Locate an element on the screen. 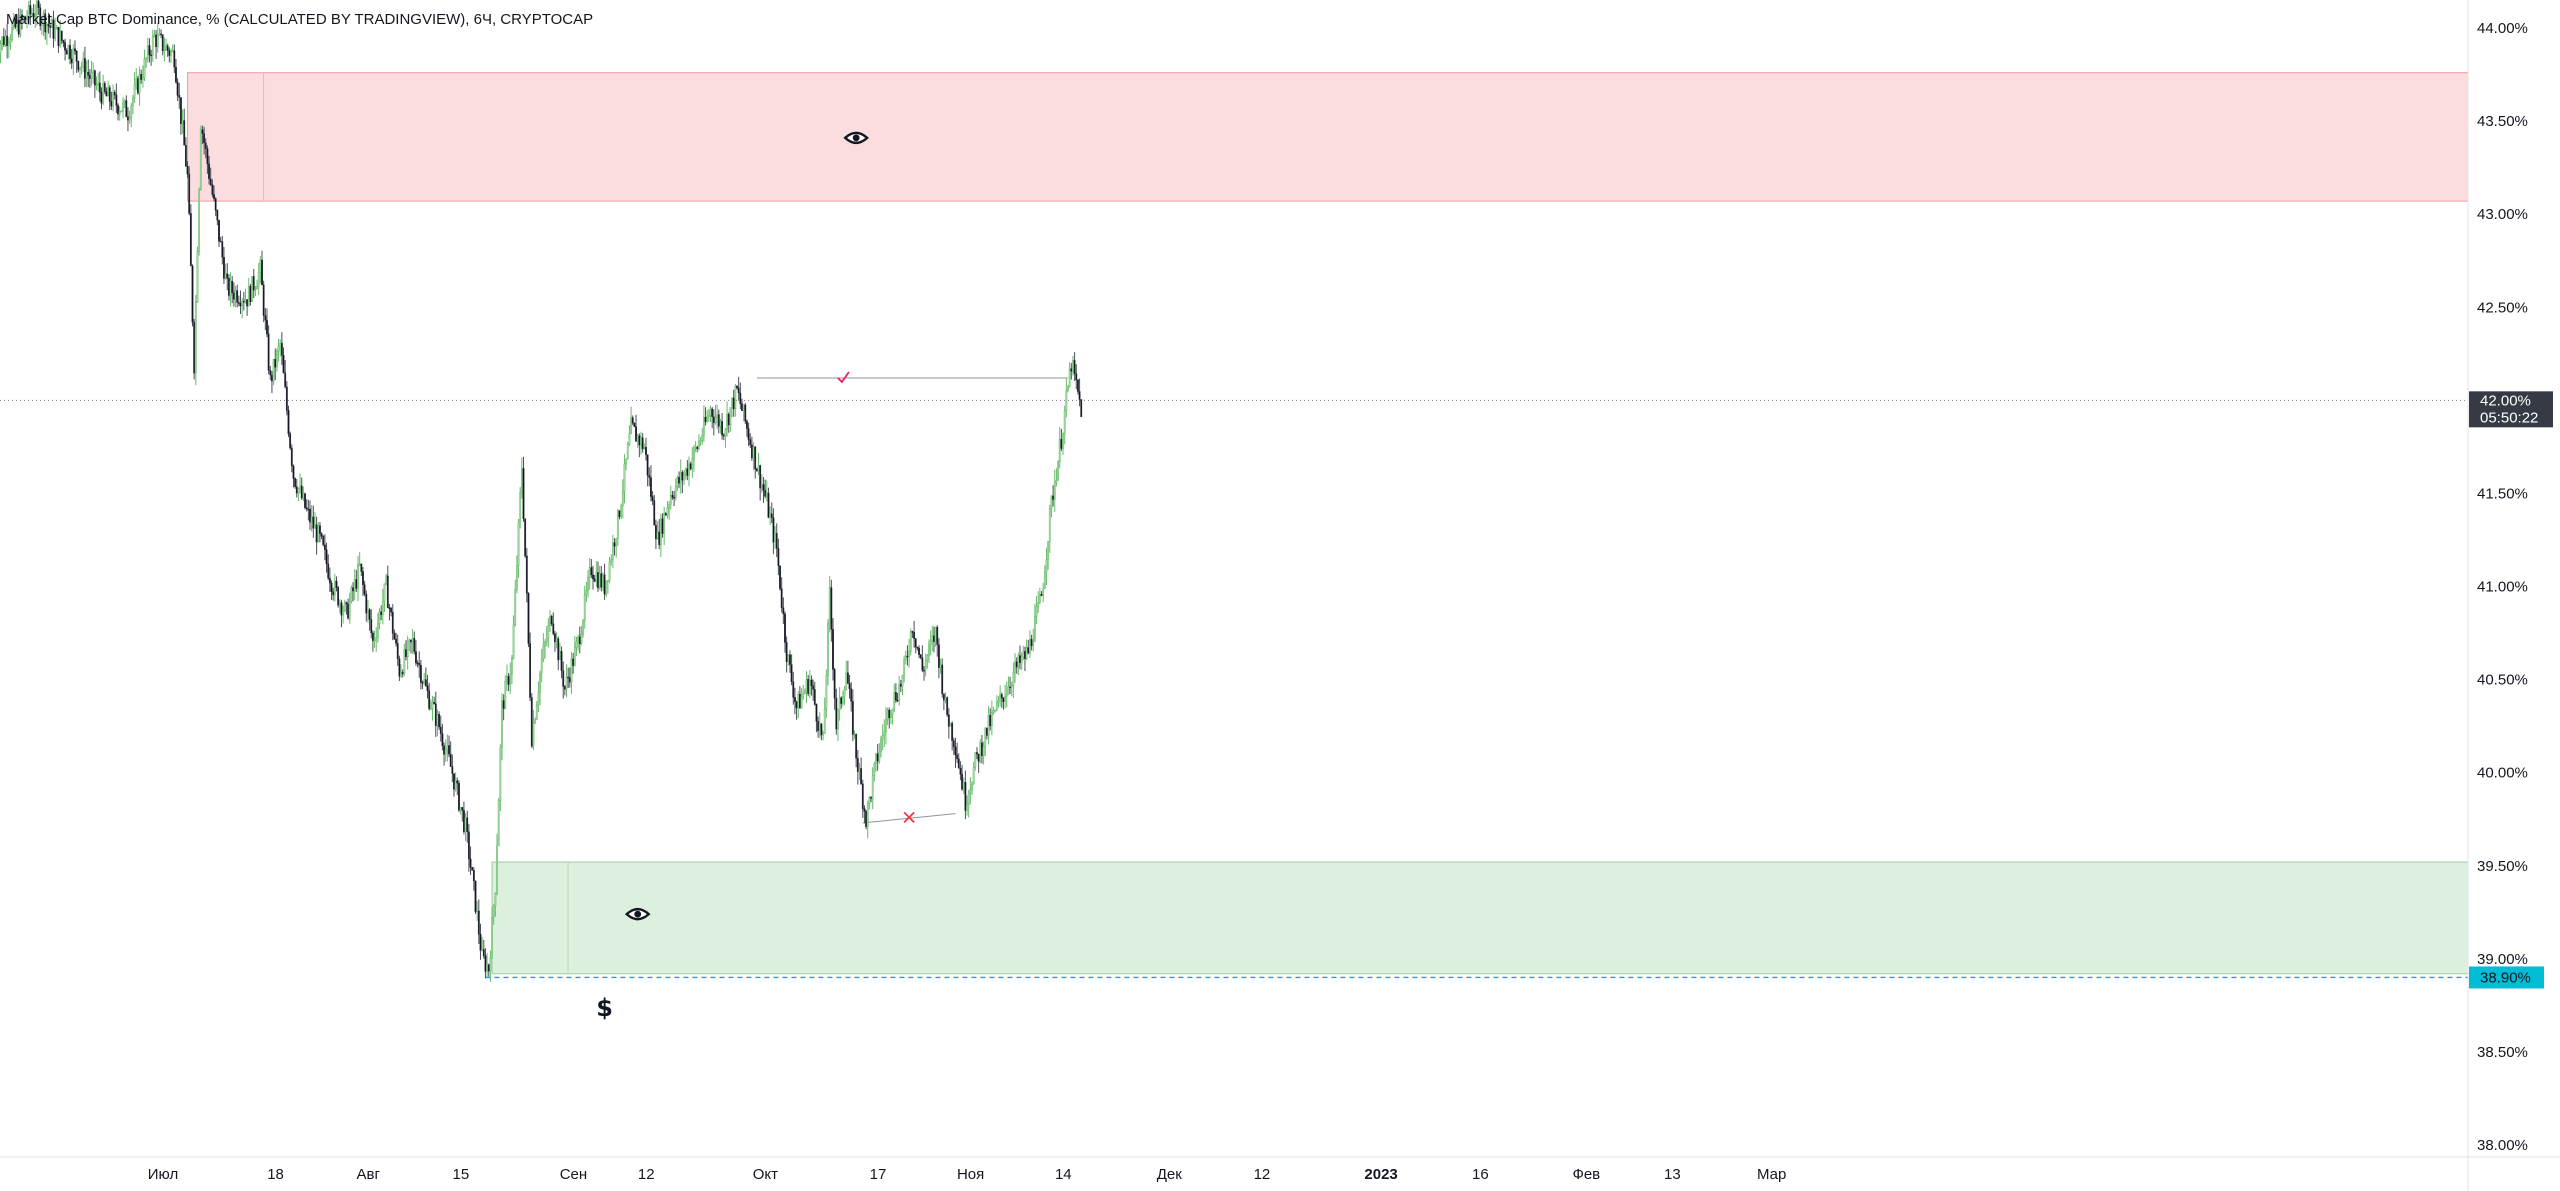 The width and height of the screenshot is (2560, 1191). price-tick-label: 39.50% is located at coordinates (2502, 866).